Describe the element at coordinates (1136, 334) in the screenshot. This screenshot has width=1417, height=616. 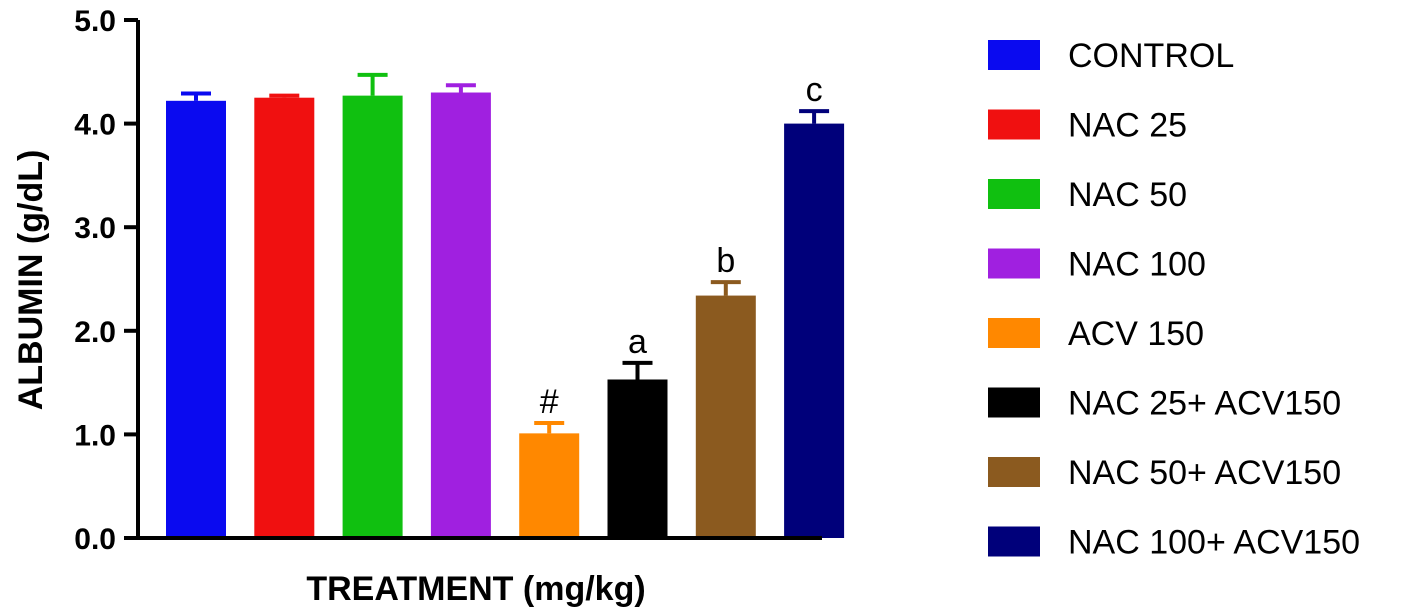
I see `legend-label: ACV 150` at that location.